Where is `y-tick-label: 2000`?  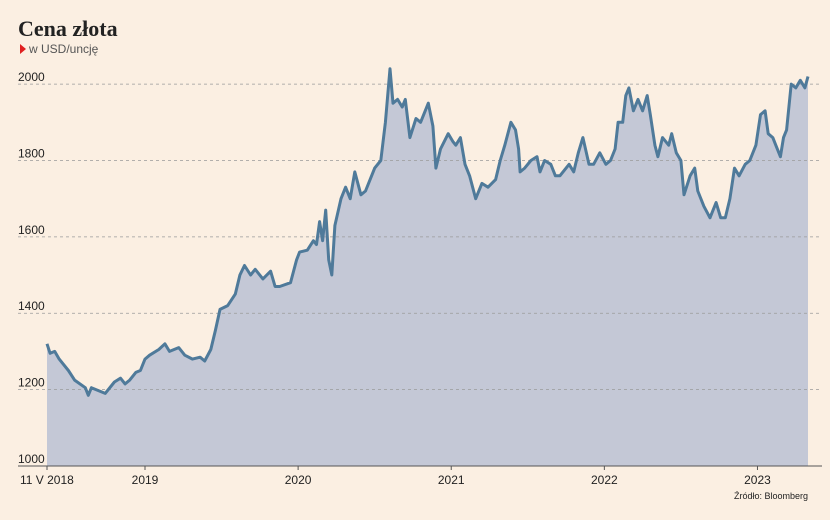 y-tick-label: 2000 is located at coordinates (31, 77).